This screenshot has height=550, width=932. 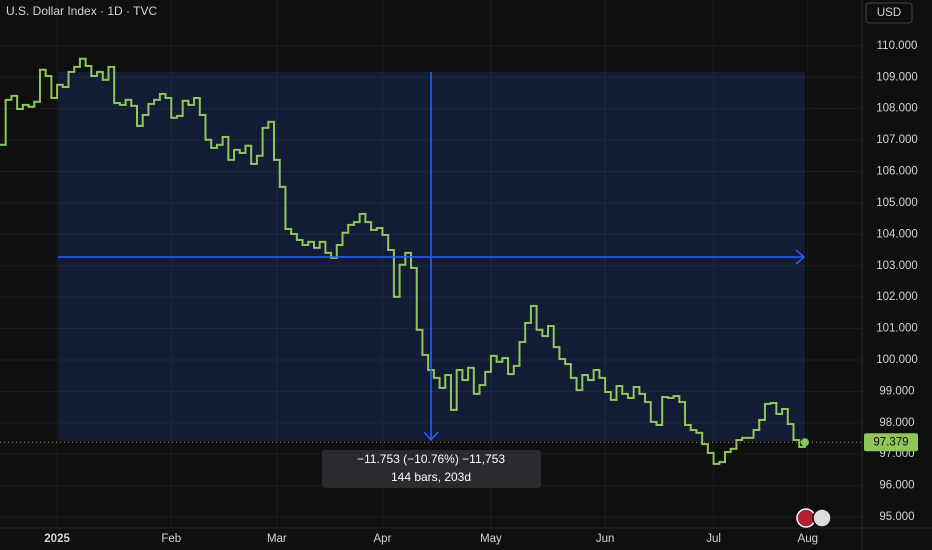 I want to click on y-tick-label: 96.000, so click(x=896, y=486).